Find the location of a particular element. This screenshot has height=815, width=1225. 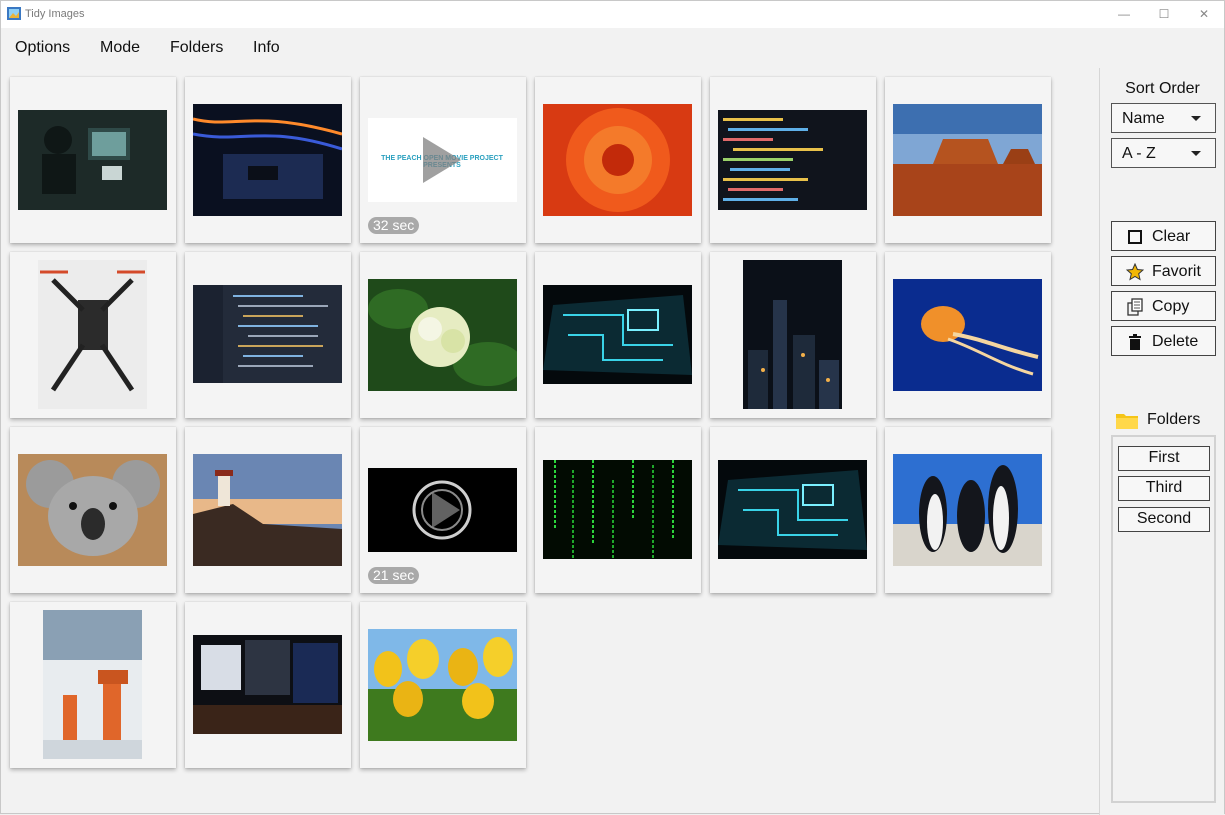

copy-button-label: Copy is located at coordinates (1171, 306).